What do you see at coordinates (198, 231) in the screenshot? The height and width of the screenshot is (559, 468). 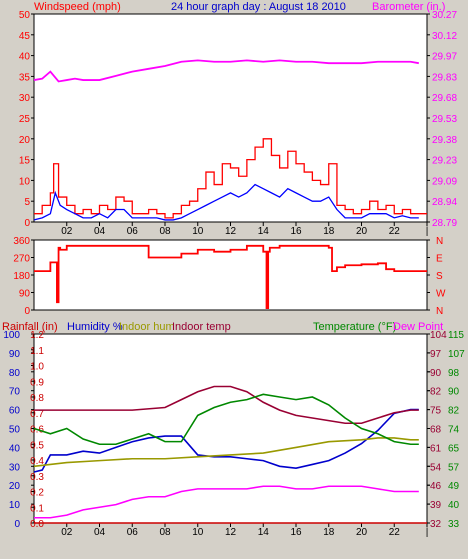 I see `hour-axis-top-label: 10` at bounding box center [198, 231].